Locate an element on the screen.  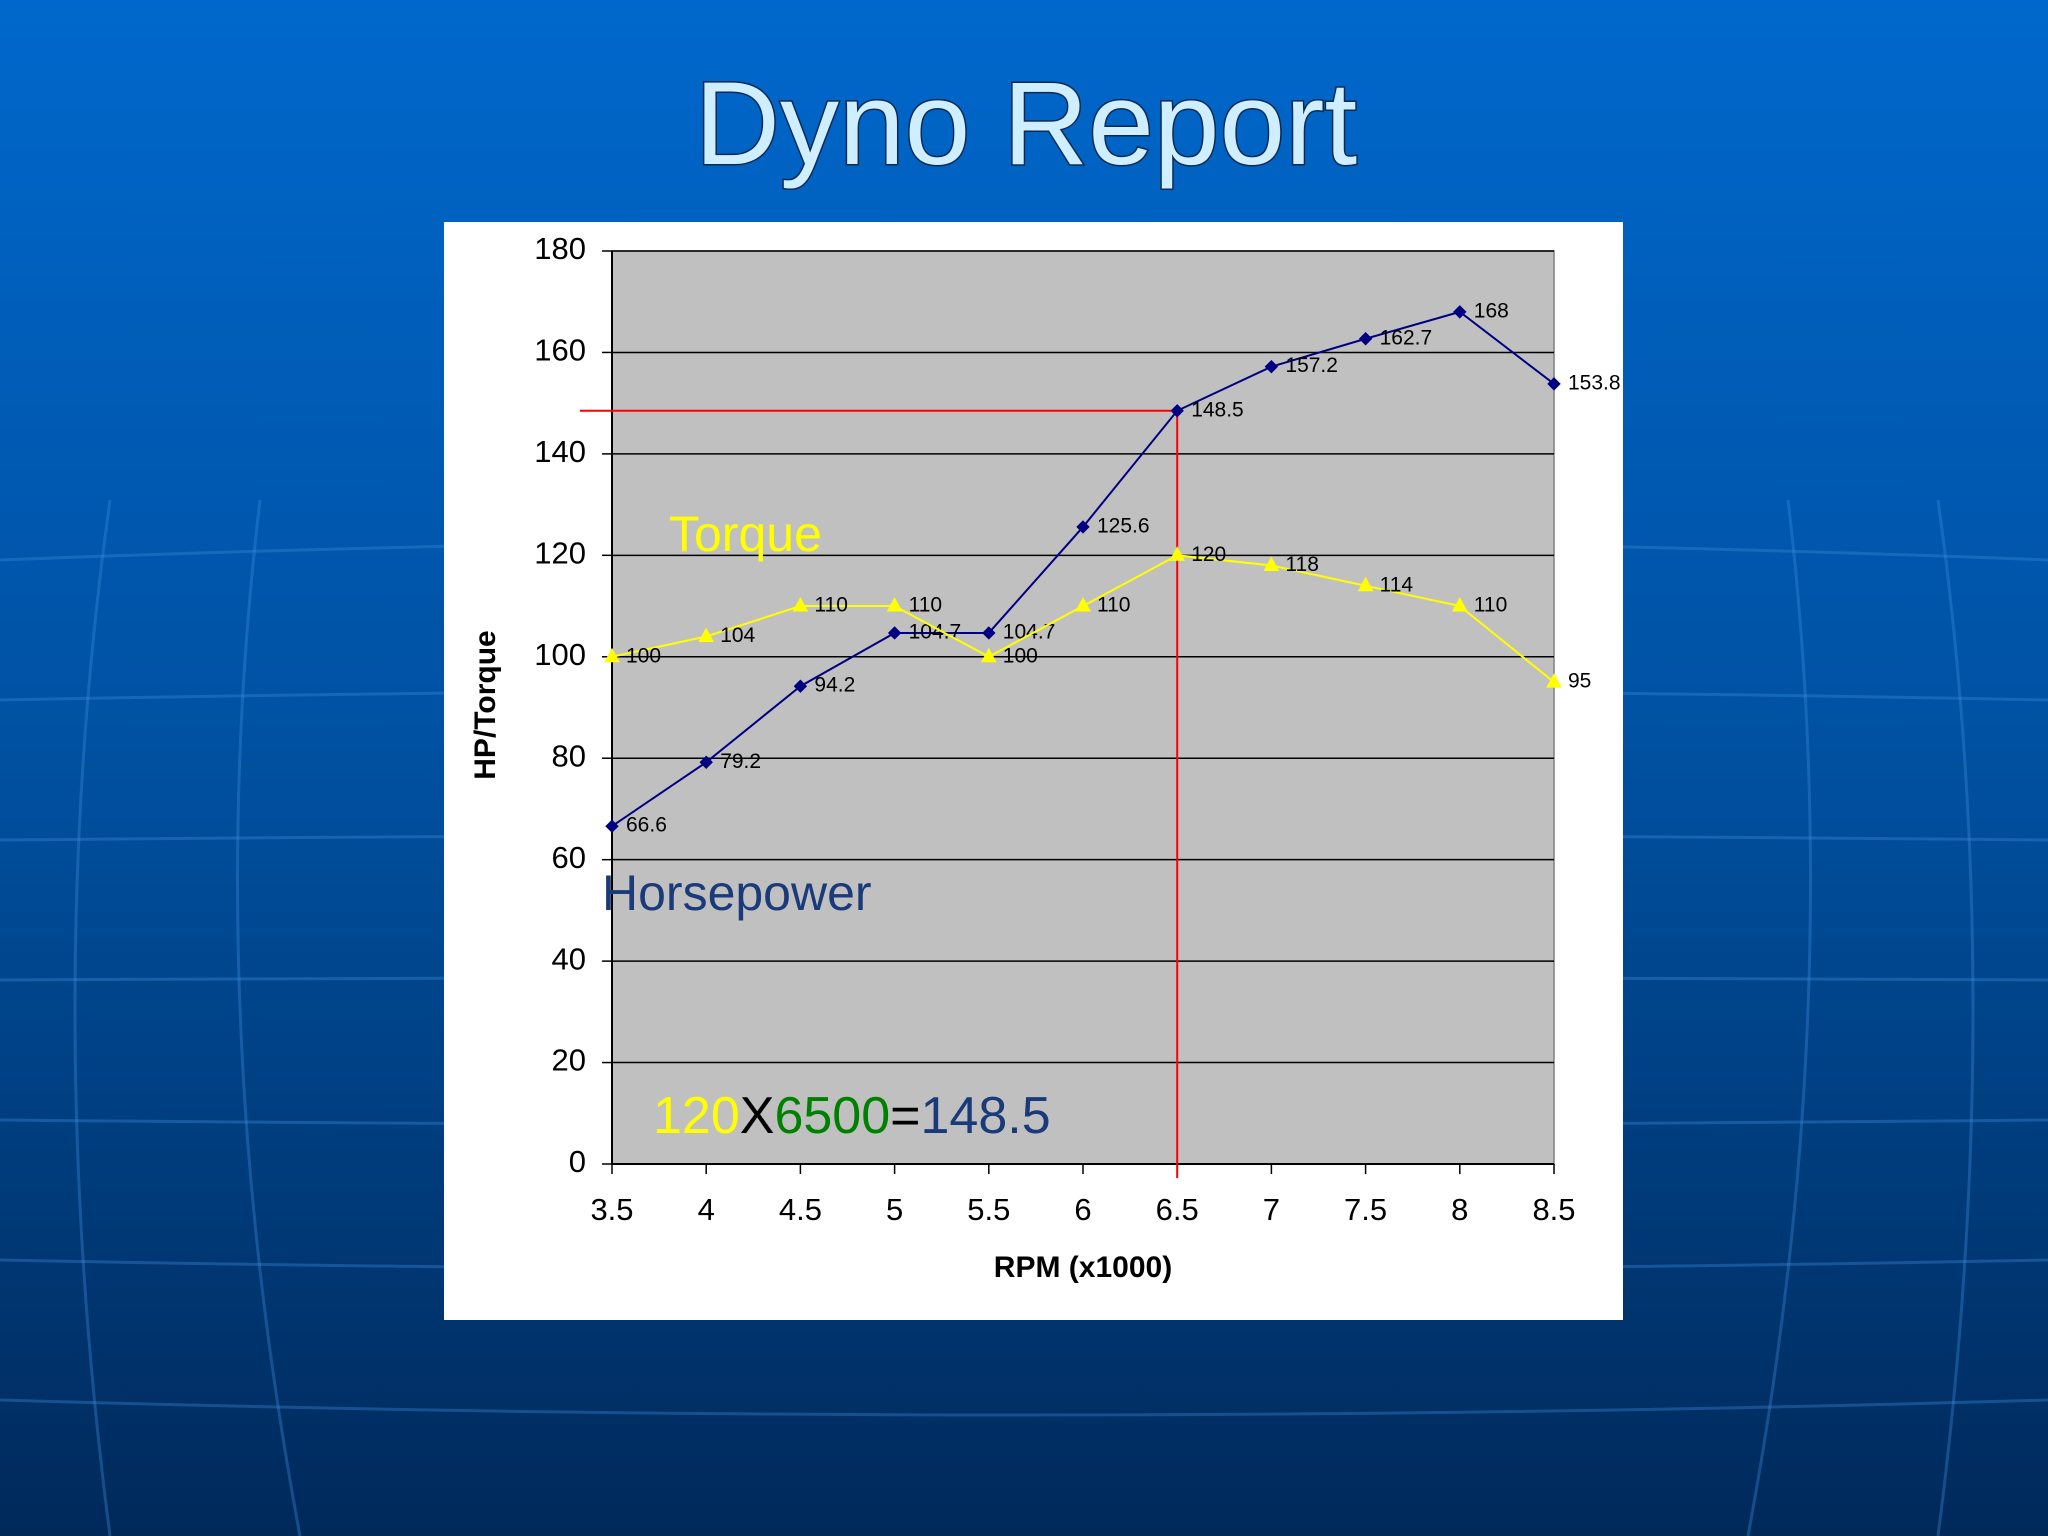
data-label: 114 is located at coordinates (1397, 584).